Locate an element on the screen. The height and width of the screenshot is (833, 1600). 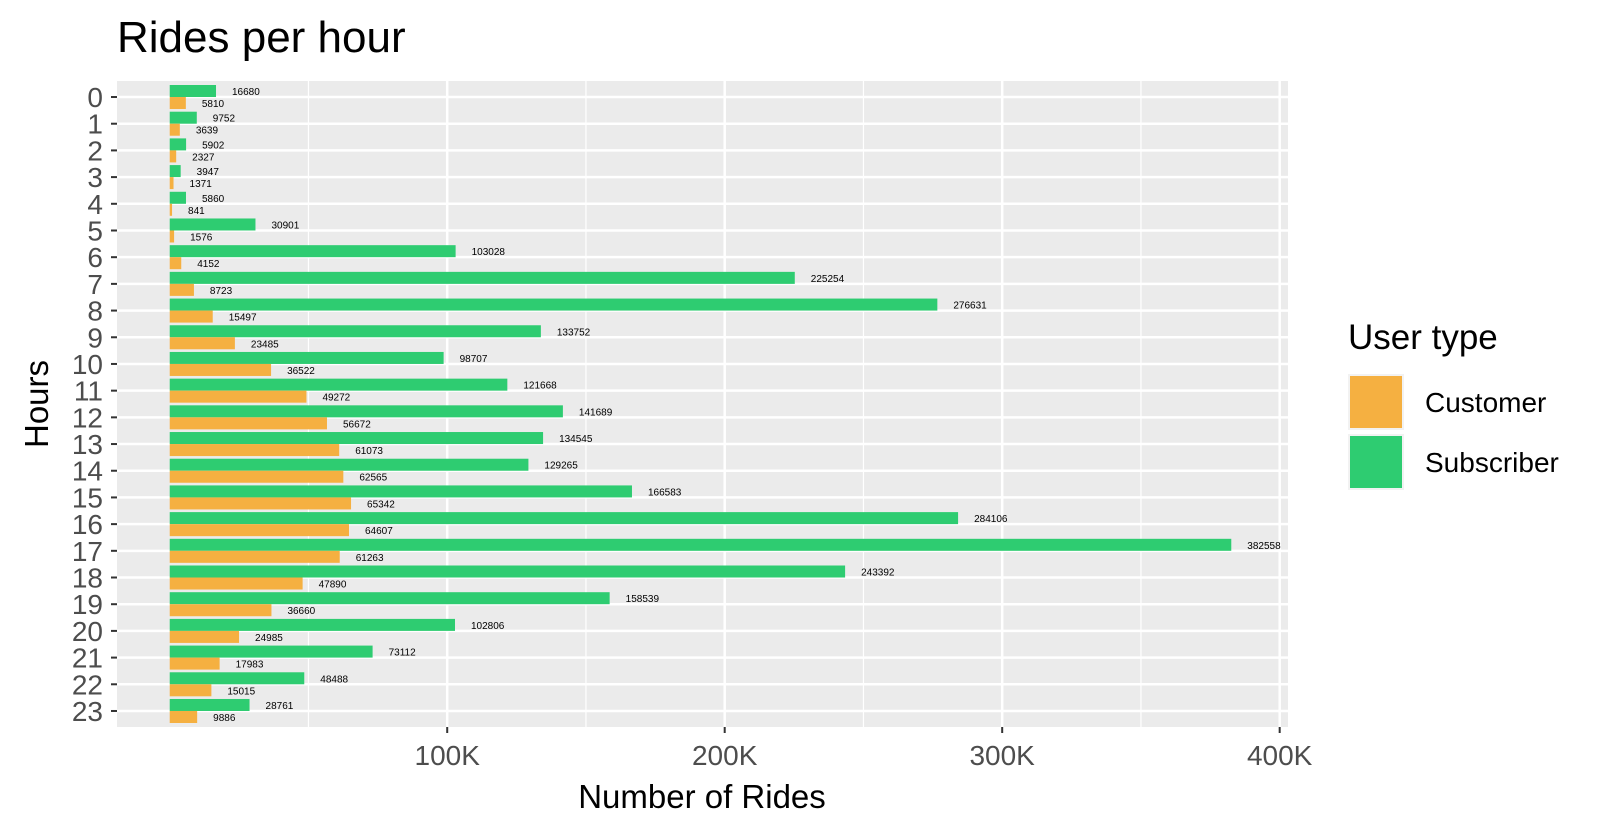
value-label-subscriber-hour-14: 129265 is located at coordinates (561, 466).